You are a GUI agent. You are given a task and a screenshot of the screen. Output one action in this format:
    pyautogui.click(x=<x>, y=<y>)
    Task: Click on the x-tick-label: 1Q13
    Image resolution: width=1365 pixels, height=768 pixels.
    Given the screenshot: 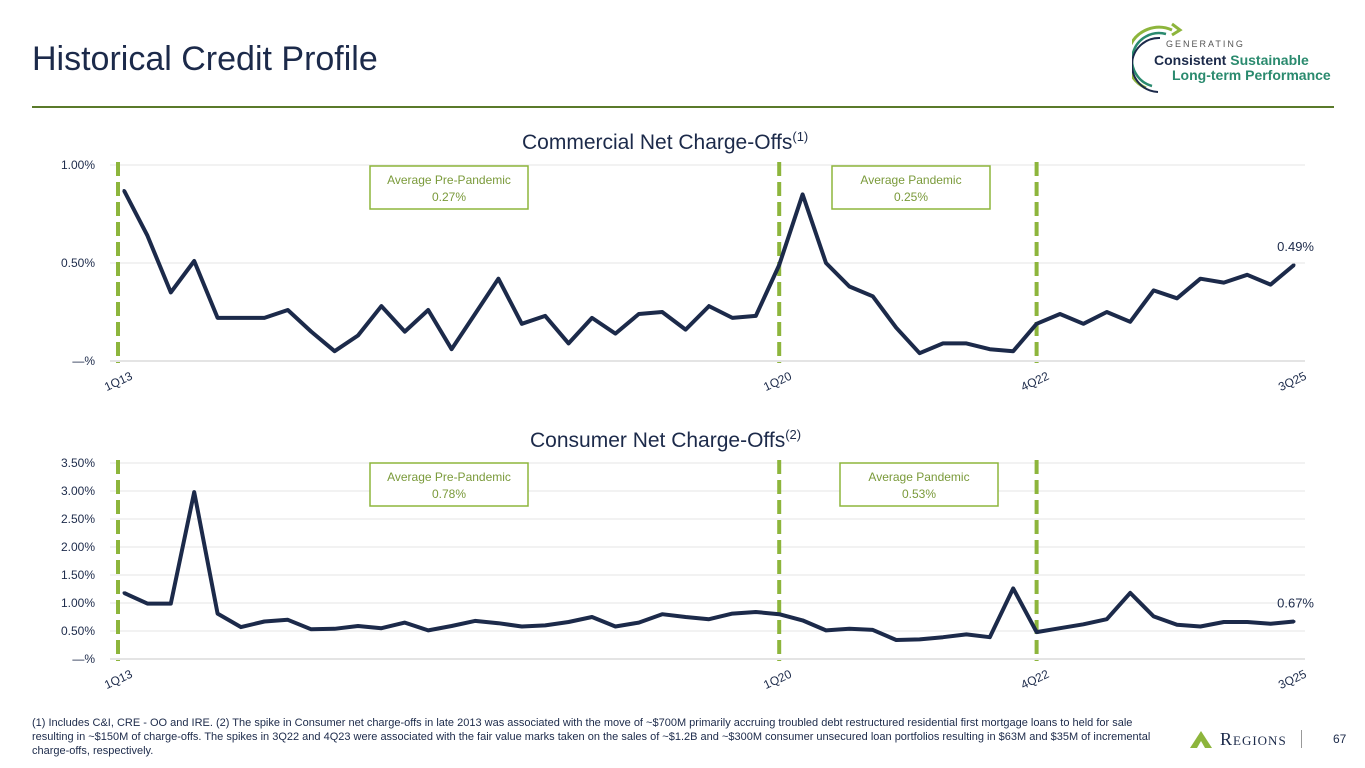 What is the action you would take?
    pyautogui.click(x=118, y=679)
    